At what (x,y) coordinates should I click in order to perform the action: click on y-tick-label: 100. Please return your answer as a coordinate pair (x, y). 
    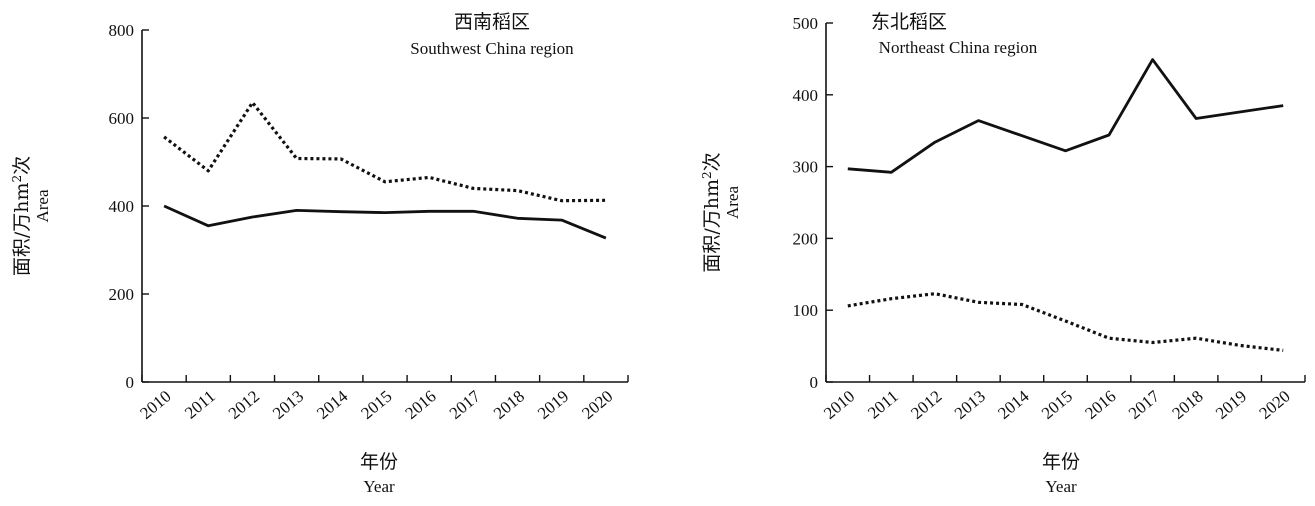
    Looking at the image, I should click on (806, 310).